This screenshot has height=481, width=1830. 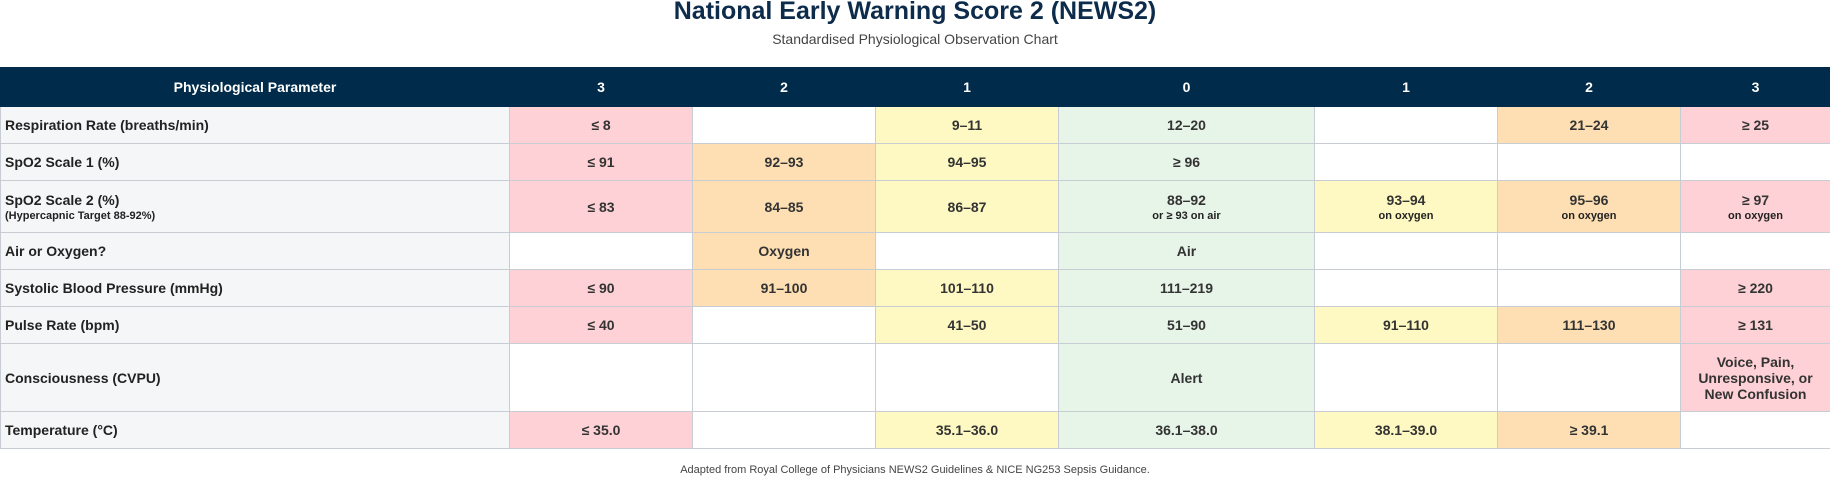 I want to click on score-cell: ≤ 90, so click(x=601, y=288).